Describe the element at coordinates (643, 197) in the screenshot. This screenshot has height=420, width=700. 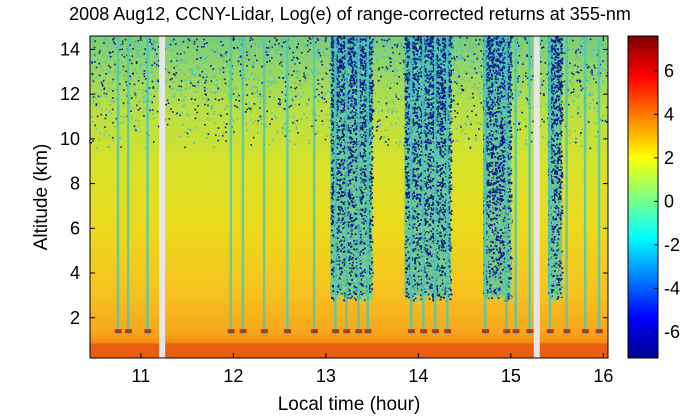
I see `colorbar` at that location.